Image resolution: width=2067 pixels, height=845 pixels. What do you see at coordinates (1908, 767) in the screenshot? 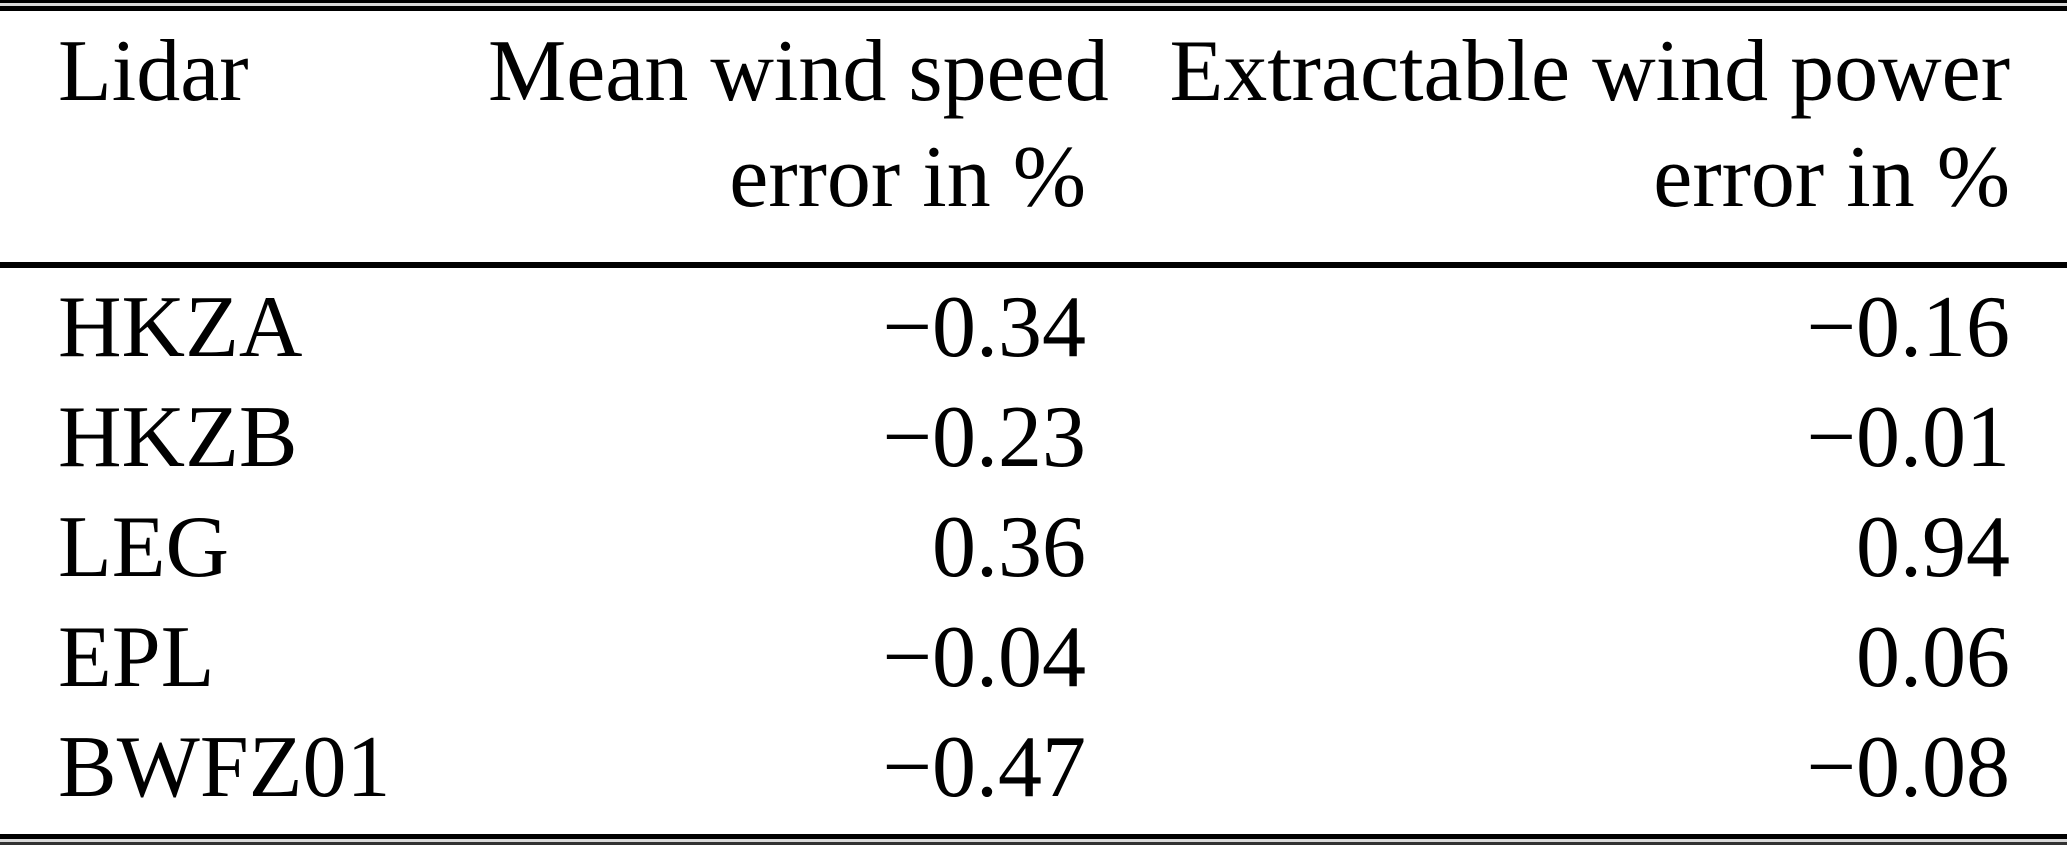
I see `cell-extractable-wind-power-error: −0.08` at bounding box center [1908, 767].